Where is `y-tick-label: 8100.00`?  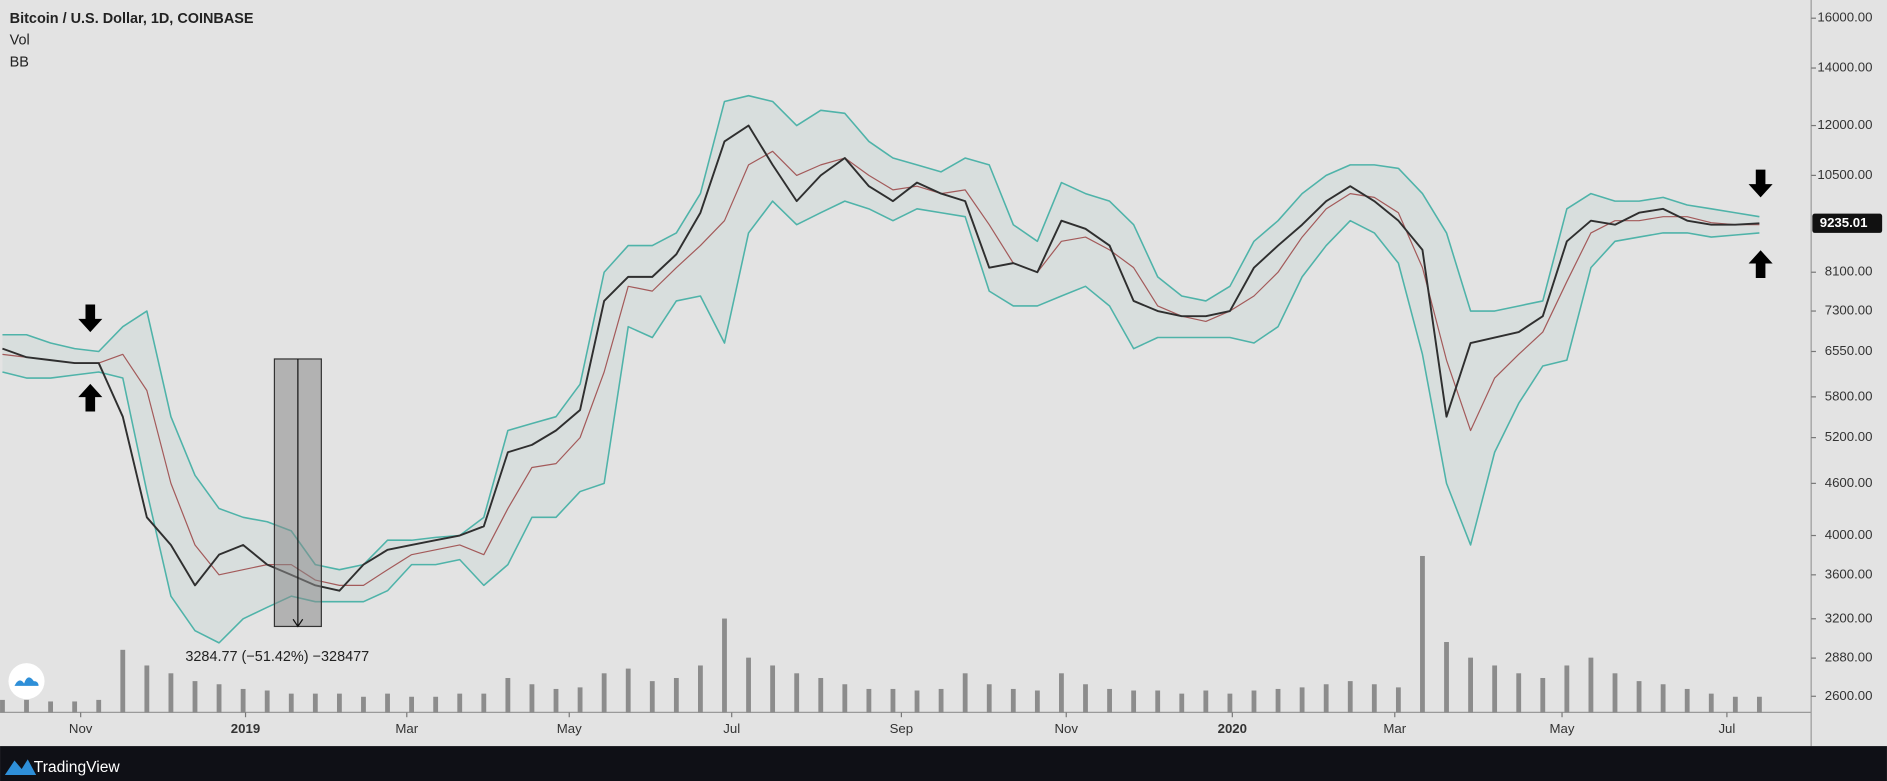 y-tick-label: 8100.00 is located at coordinates (1849, 271).